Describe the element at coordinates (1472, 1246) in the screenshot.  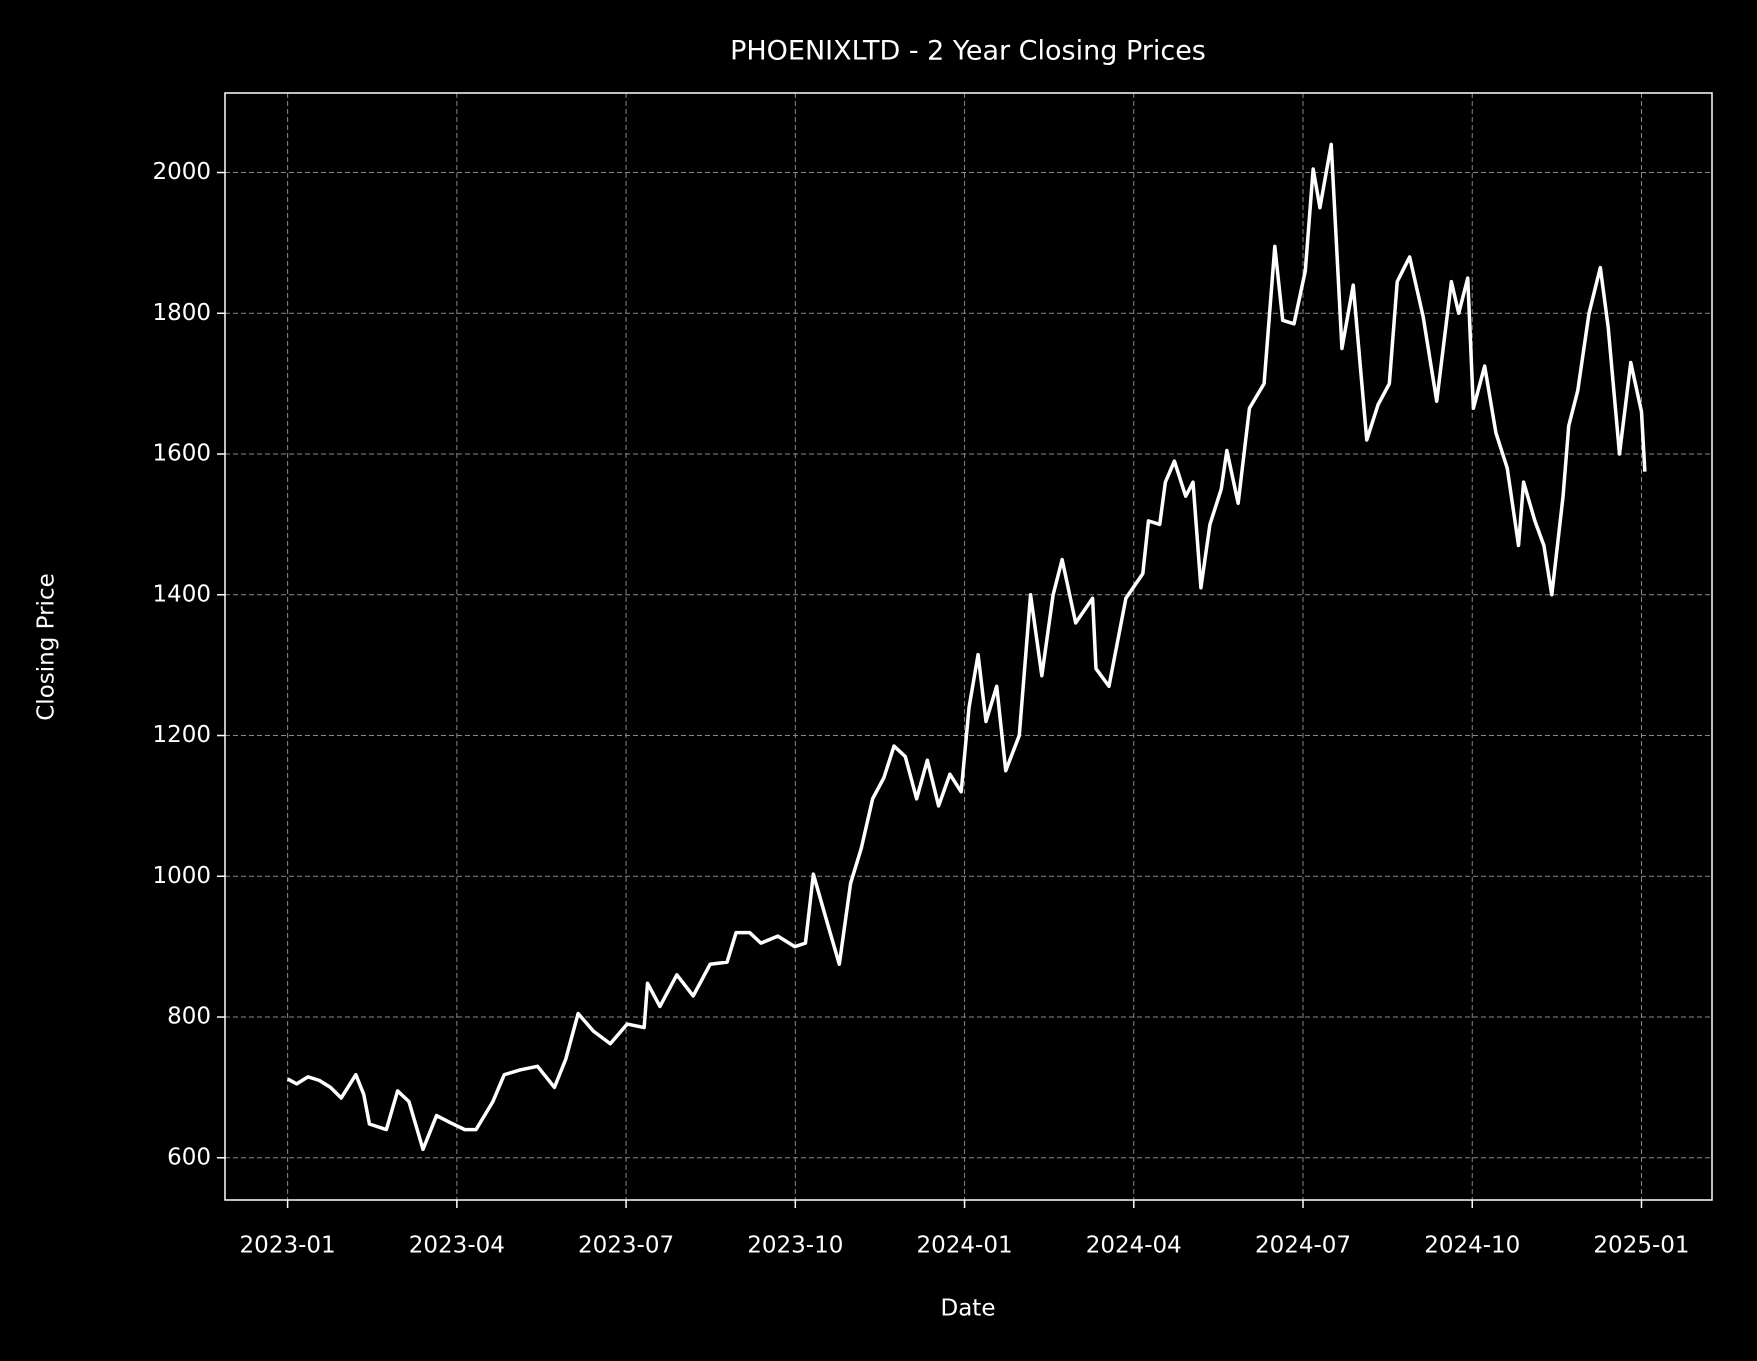
I see `x-tick-label: 2024-10` at that location.